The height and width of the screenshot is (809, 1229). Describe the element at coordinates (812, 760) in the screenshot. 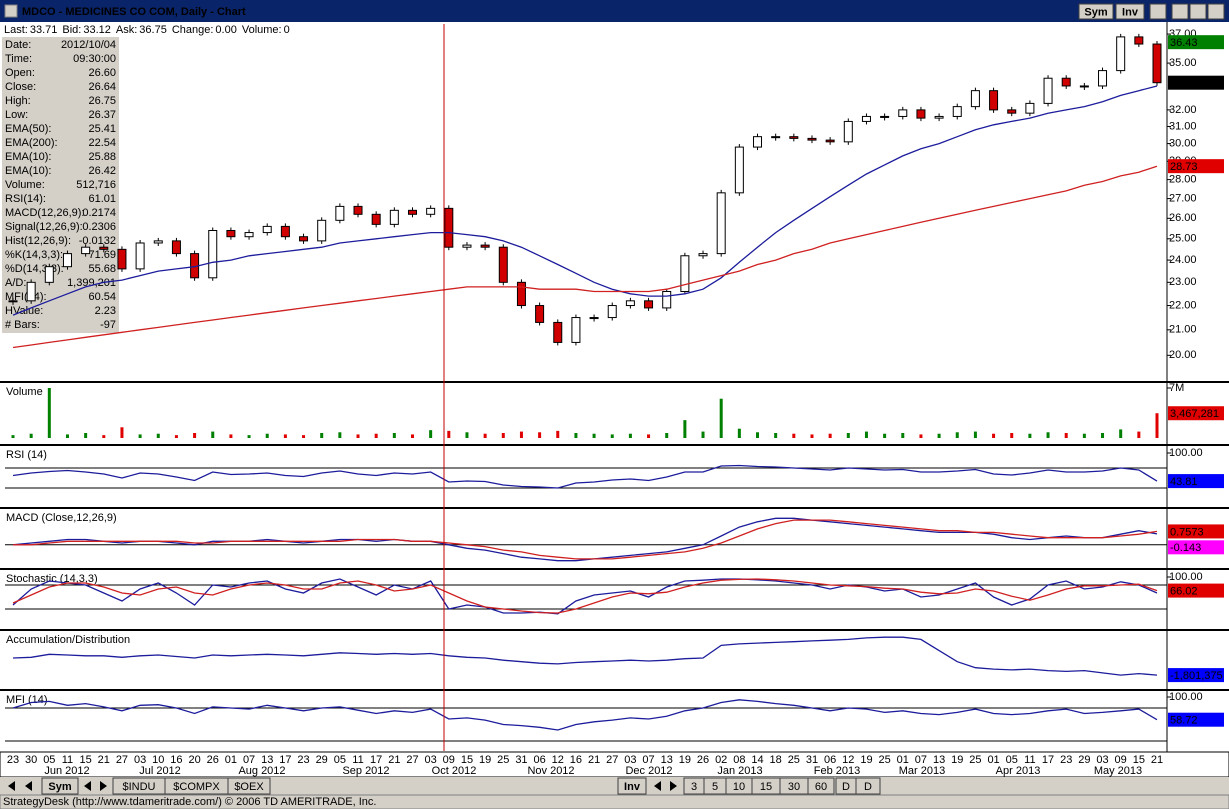

I see `x-tick-label: 31` at that location.